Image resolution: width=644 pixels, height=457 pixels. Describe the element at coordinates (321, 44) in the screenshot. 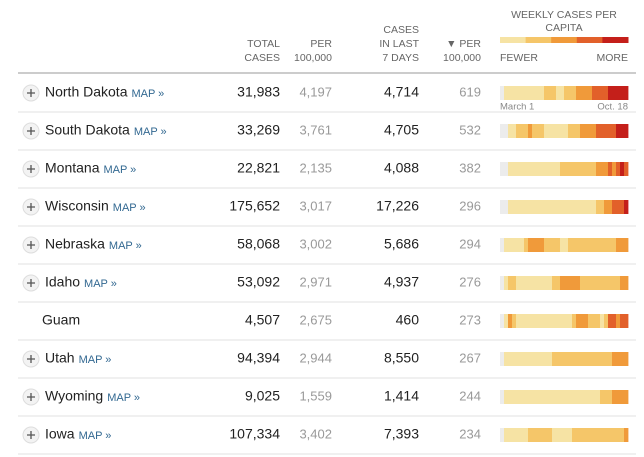

I see `column-header: PER` at that location.